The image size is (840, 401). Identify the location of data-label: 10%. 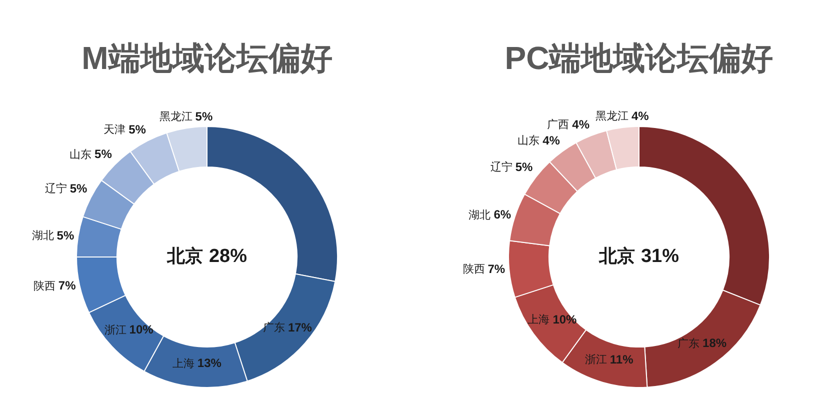
(141, 329).